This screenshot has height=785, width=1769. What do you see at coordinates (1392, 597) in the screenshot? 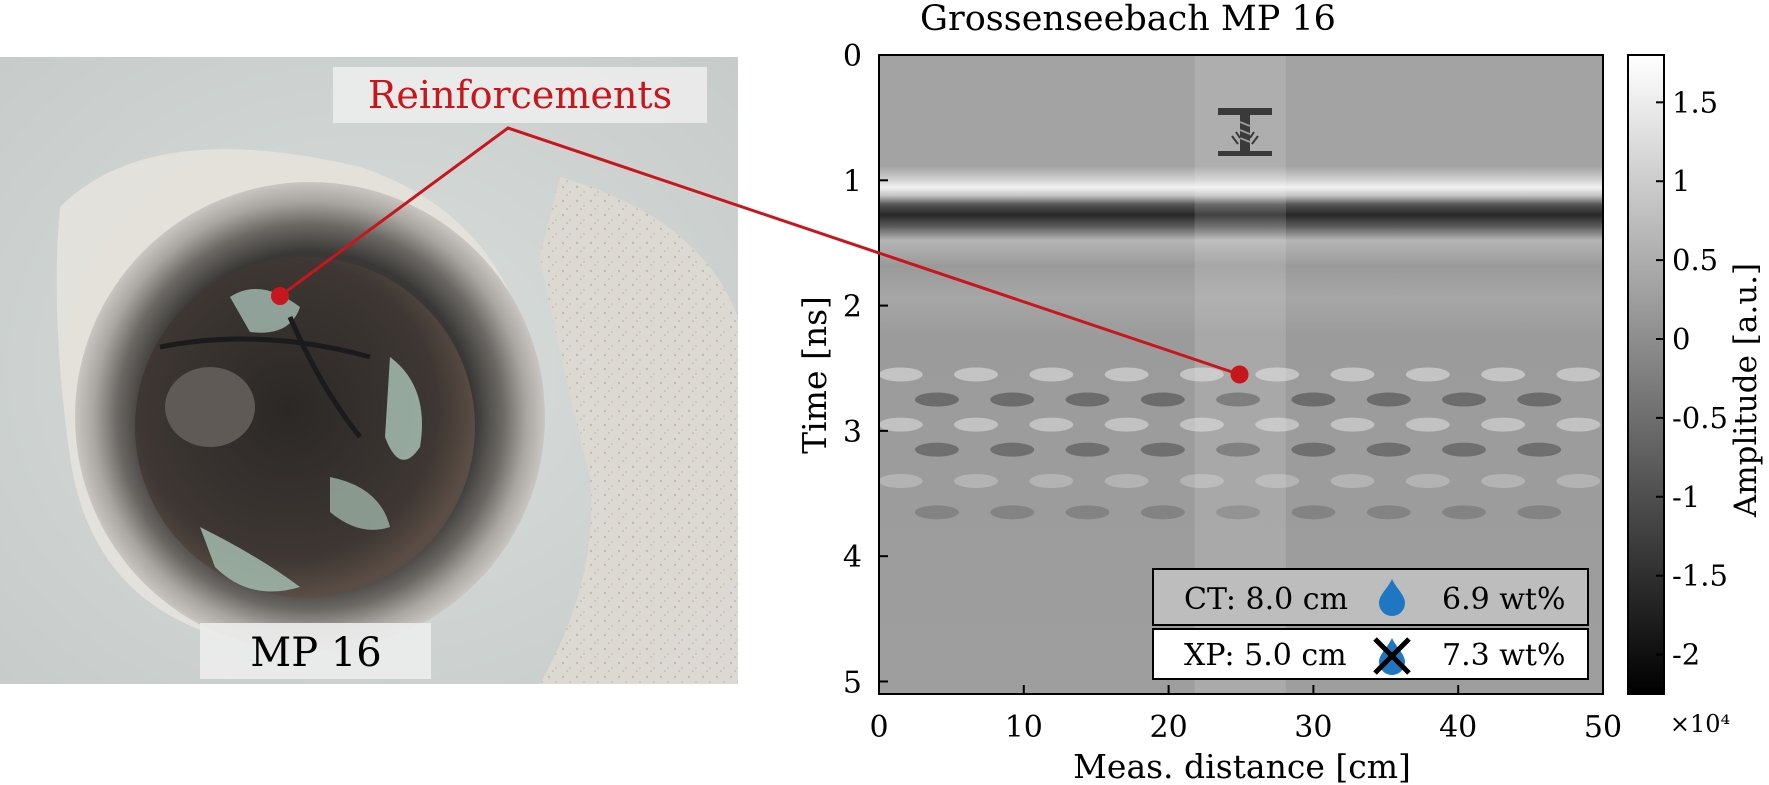
I see `water-drop-icon` at bounding box center [1392, 597].